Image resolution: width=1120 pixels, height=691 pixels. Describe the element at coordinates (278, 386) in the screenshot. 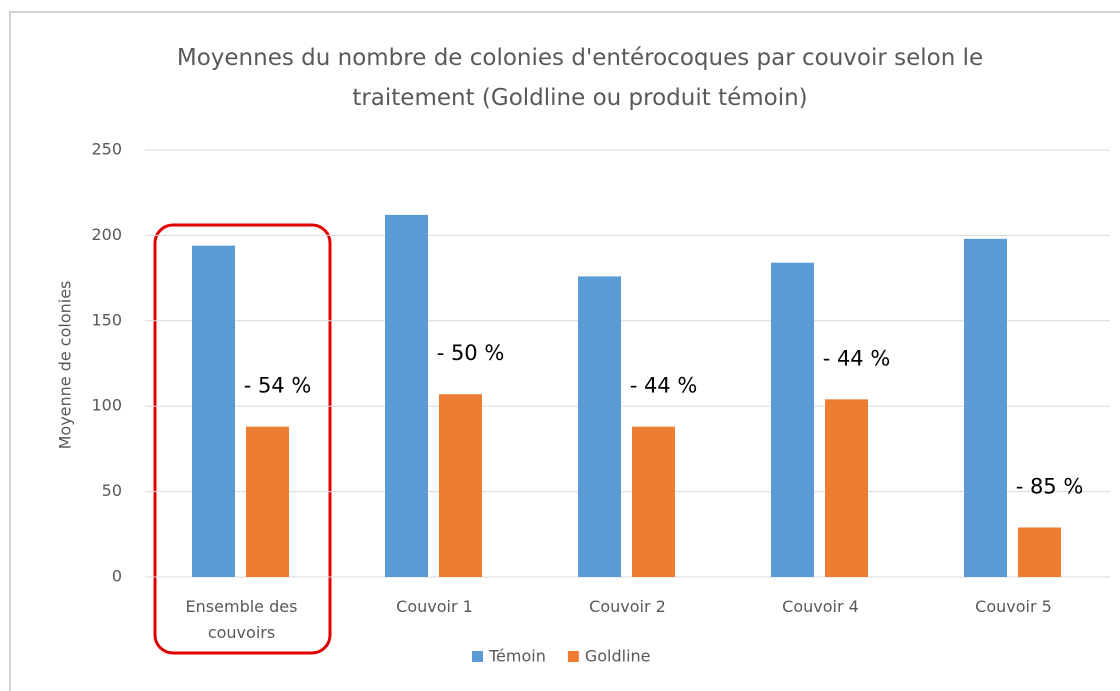

I see `annotation: - 54 %` at that location.